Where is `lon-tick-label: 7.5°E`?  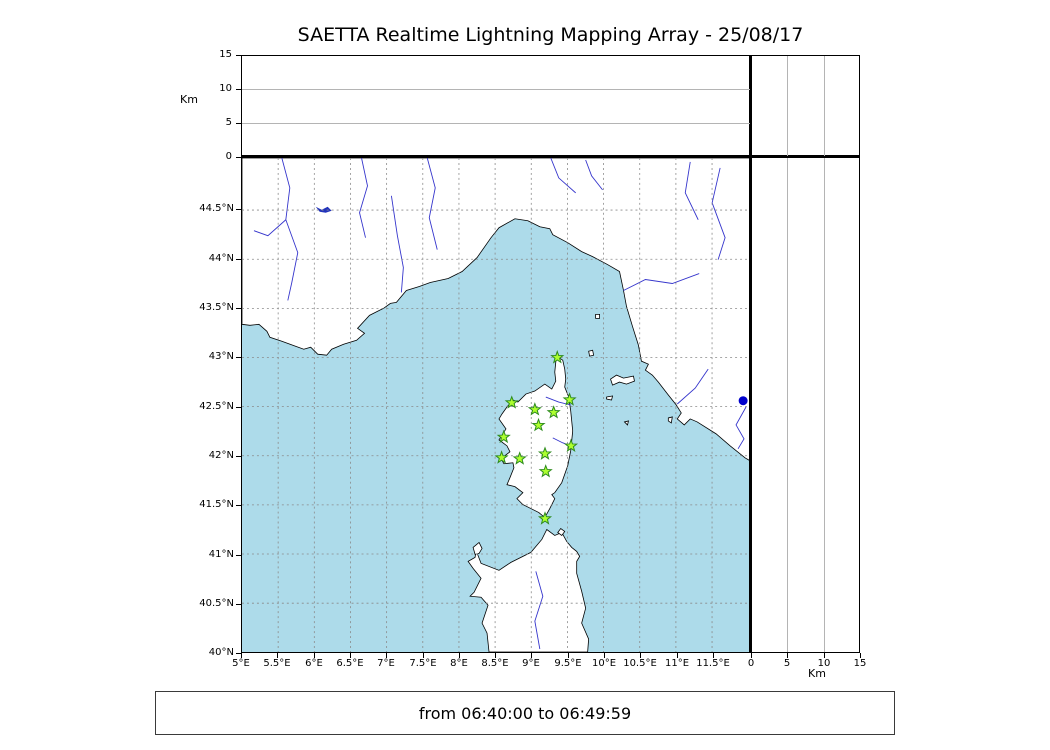
lon-tick-label: 7.5°E is located at coordinates (423, 663).